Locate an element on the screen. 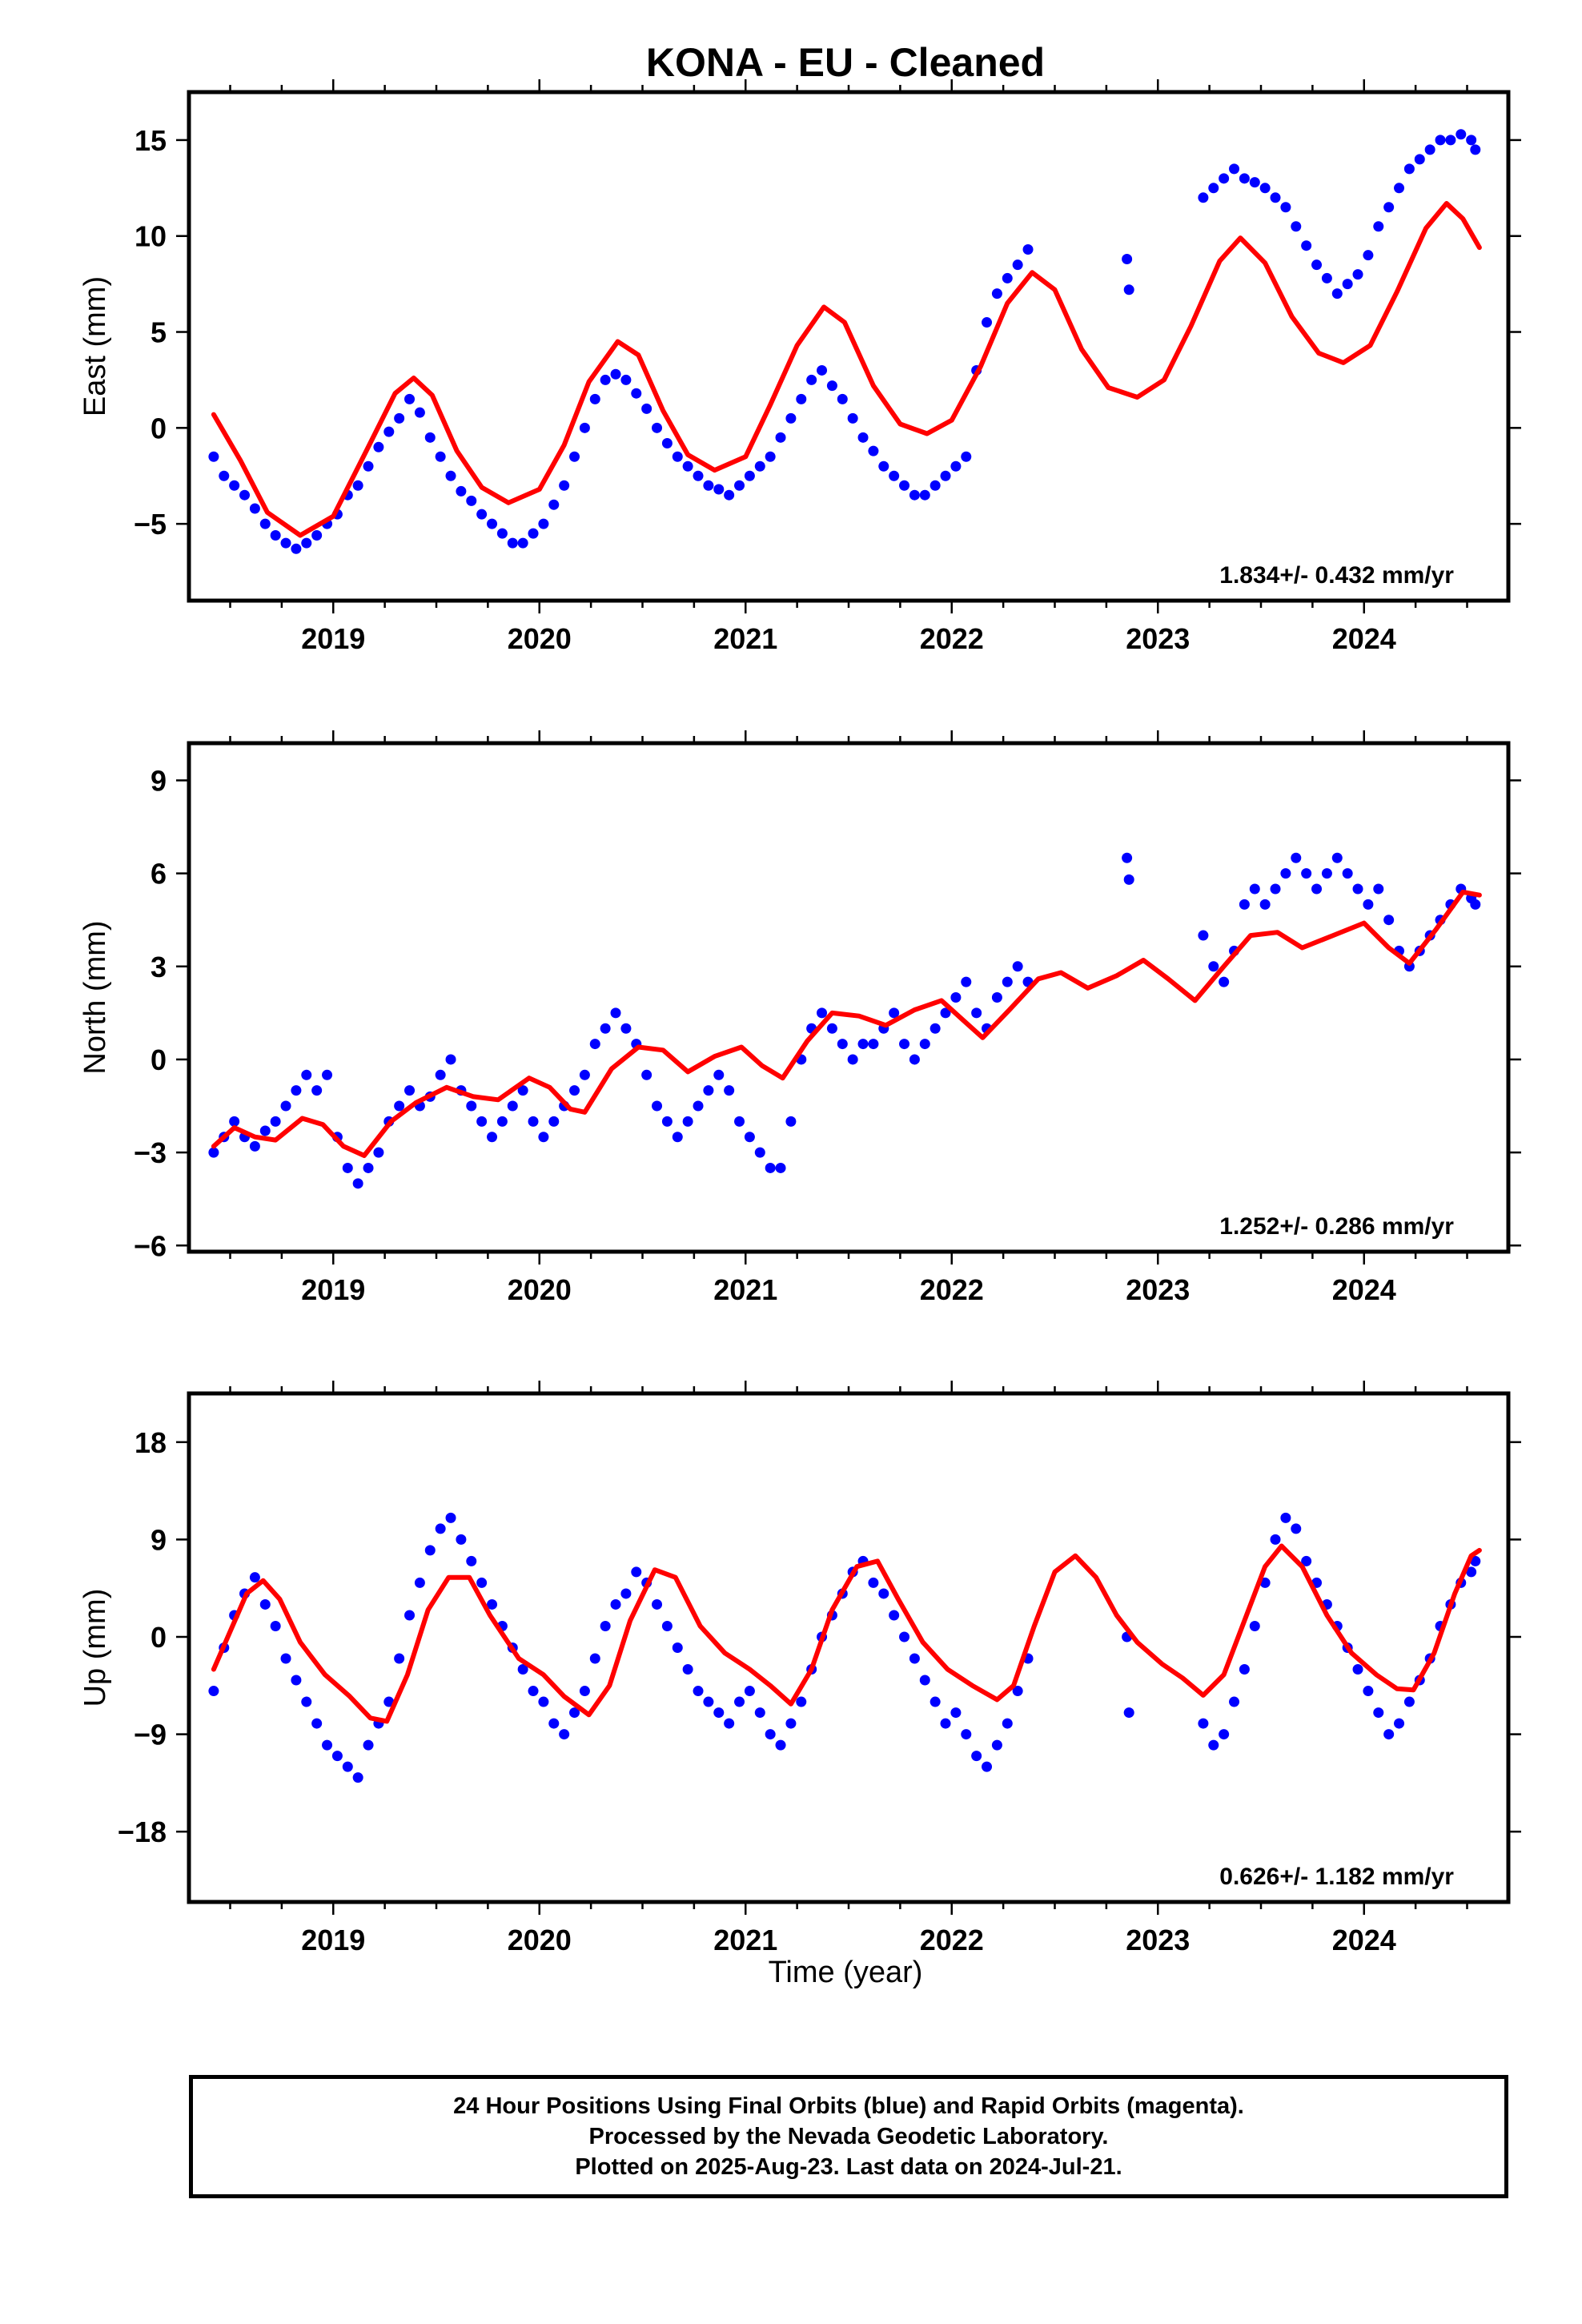 This screenshot has height=2324, width=1582. y-tick-label: 6 is located at coordinates (159, 874).